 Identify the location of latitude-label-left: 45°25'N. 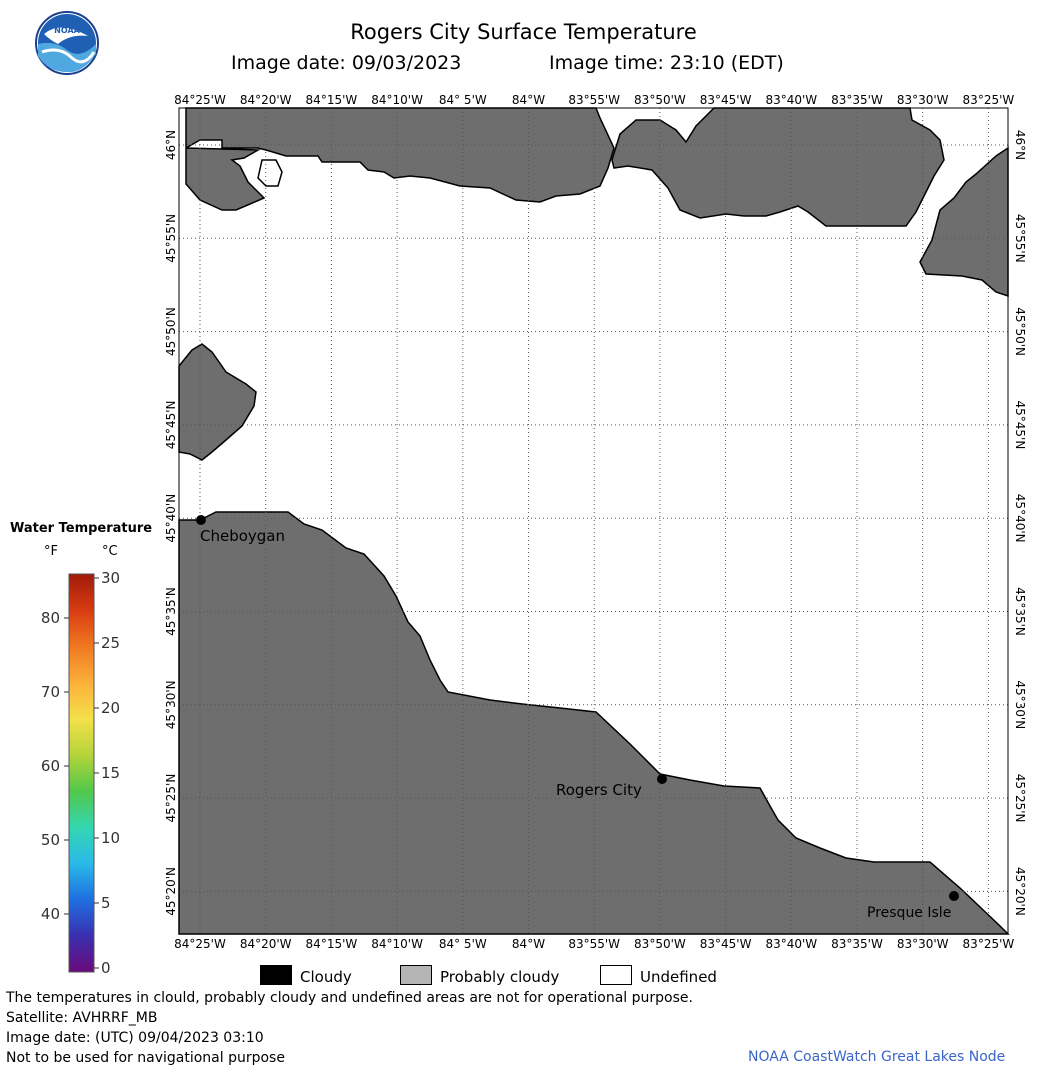
(171, 798).